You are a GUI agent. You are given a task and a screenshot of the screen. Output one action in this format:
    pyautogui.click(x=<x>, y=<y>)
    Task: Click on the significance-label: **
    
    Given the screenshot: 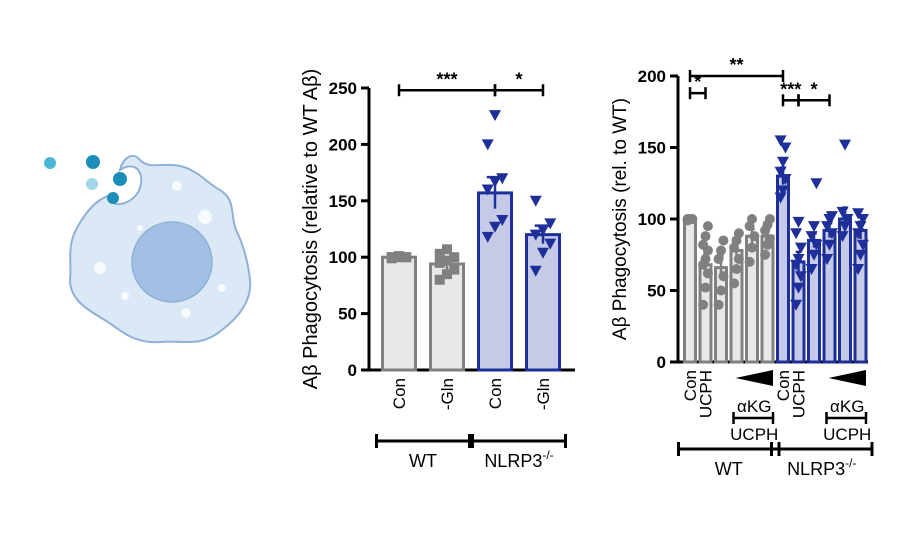 What is the action you would take?
    pyautogui.click(x=736, y=65)
    